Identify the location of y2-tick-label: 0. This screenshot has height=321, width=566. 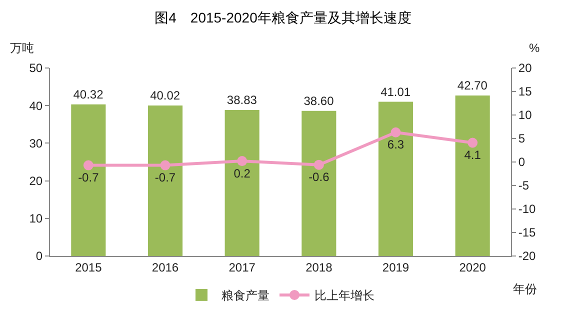
(522, 162).